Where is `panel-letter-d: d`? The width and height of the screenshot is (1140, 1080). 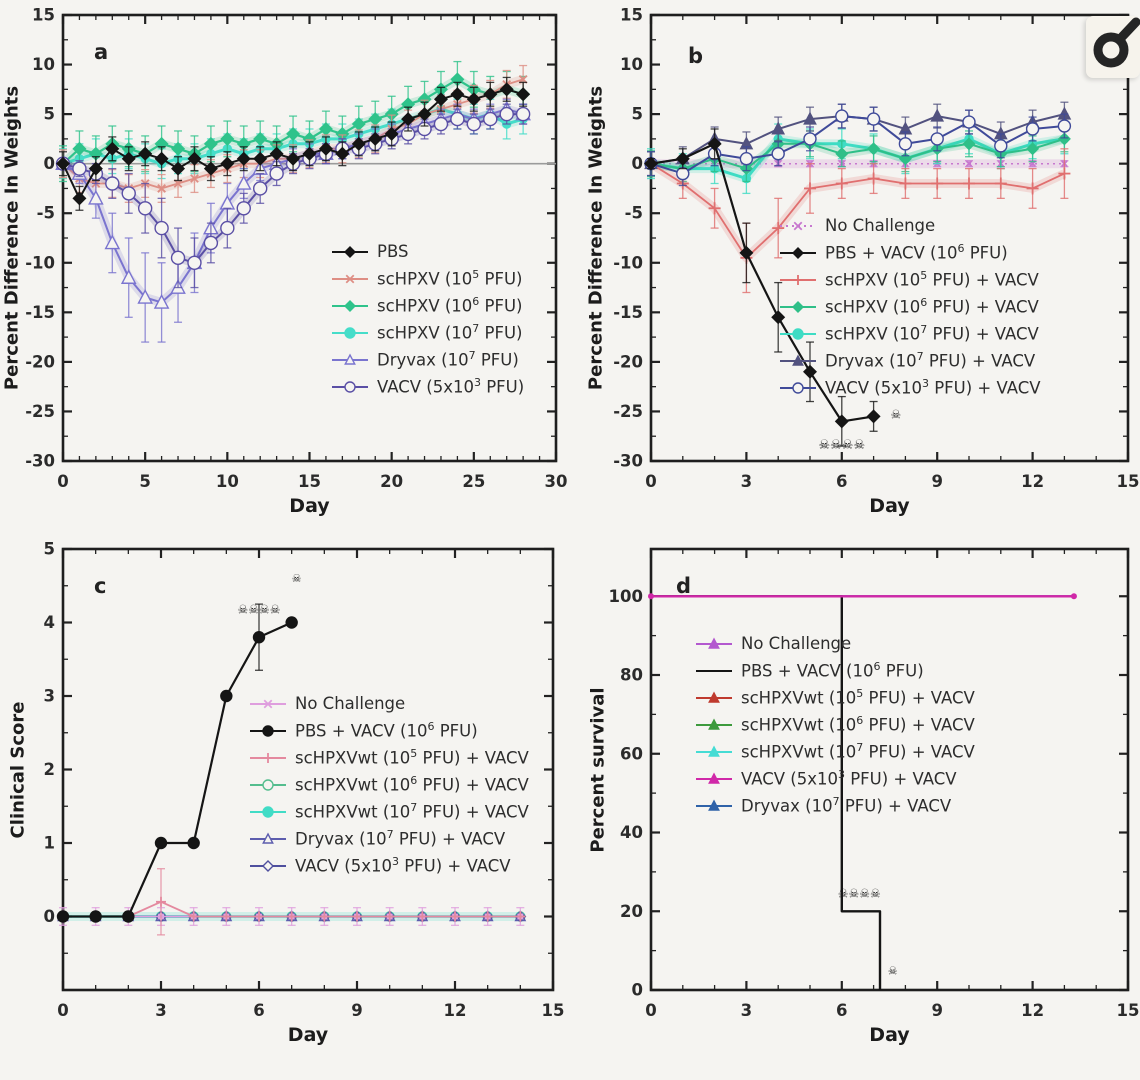 panel-letter-d: d is located at coordinates (684, 586).